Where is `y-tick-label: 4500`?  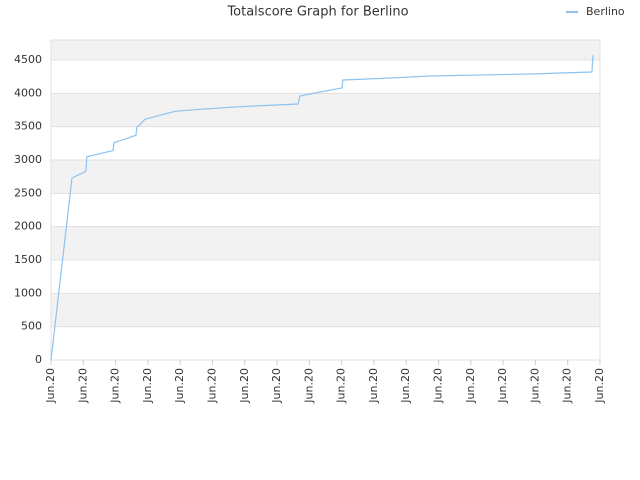 y-tick-label: 4500 is located at coordinates (28, 59).